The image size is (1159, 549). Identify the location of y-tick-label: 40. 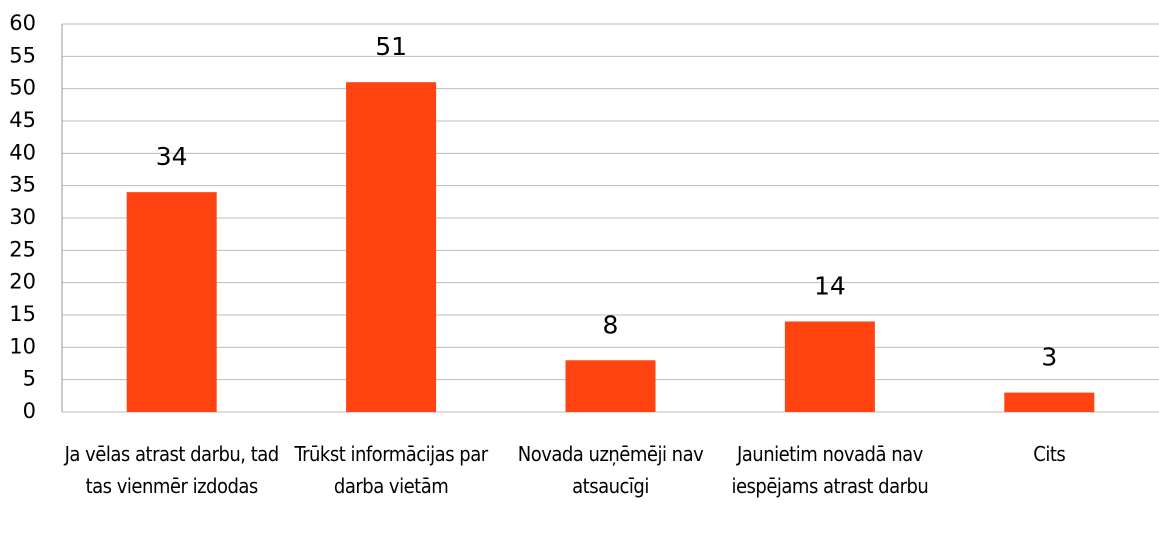
(22, 152).